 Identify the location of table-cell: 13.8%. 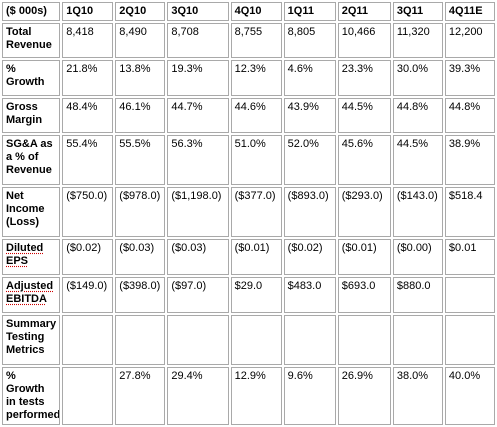
(140, 78).